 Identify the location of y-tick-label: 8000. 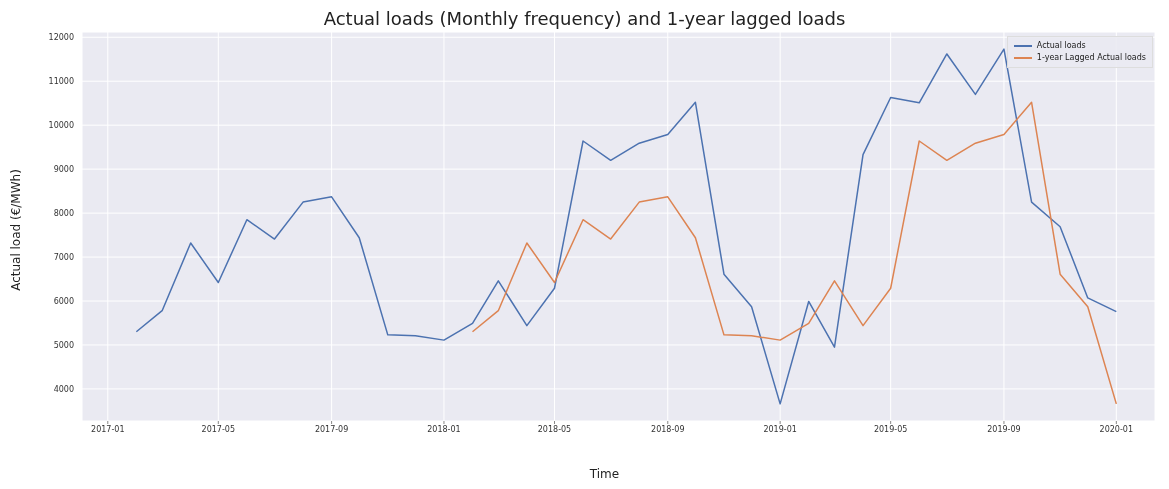
(63, 213).